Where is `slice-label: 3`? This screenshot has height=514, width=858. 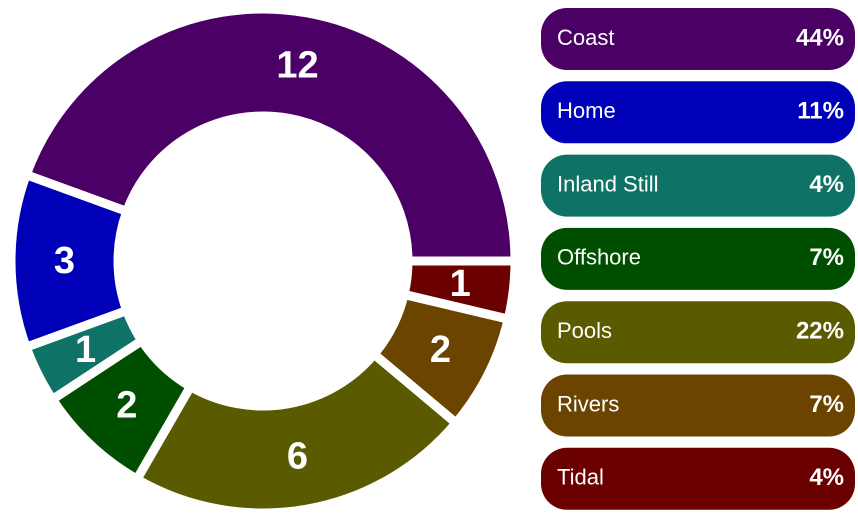 slice-label: 3 is located at coordinates (64, 261).